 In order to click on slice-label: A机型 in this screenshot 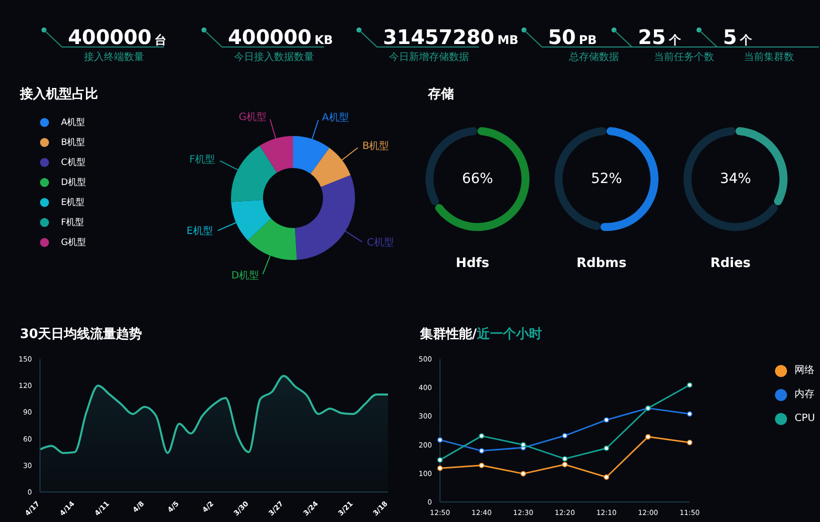, I will do `click(335, 118)`.